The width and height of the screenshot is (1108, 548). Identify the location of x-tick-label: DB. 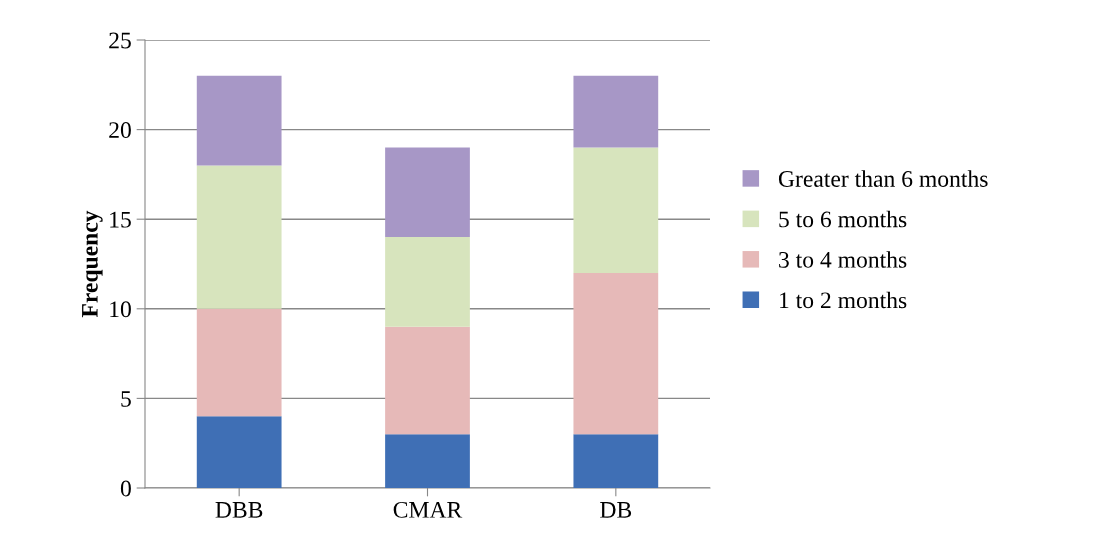
(616, 510).